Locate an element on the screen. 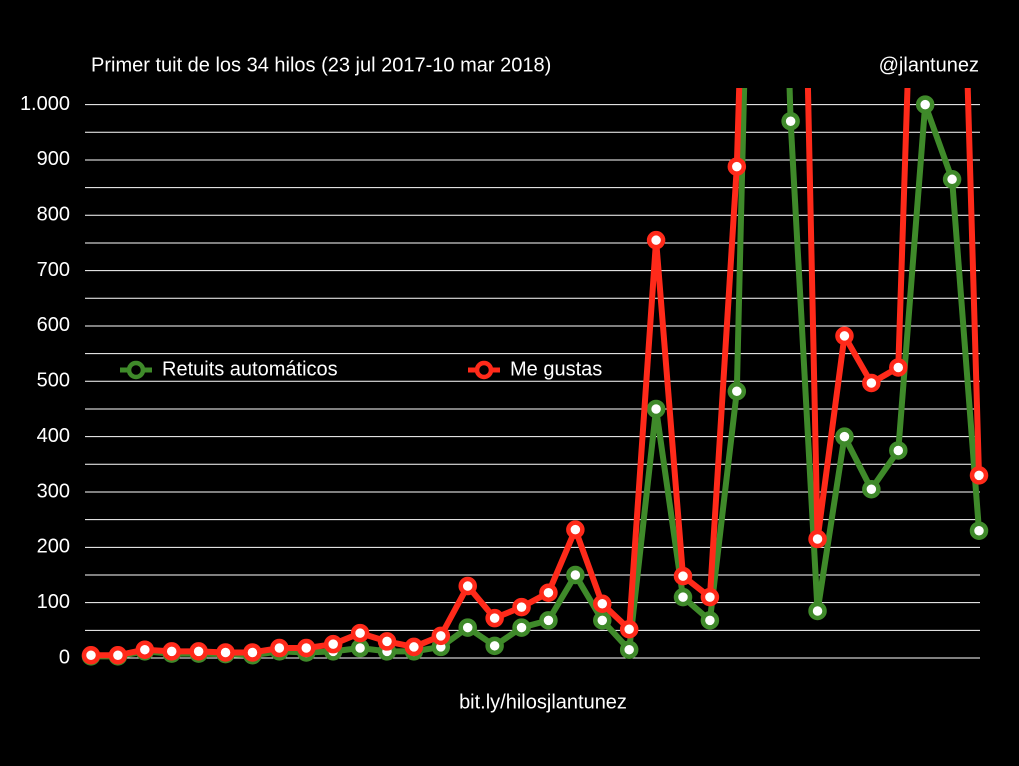 The width and height of the screenshot is (1019, 766). y-tick-label: 200 is located at coordinates (53, 547).